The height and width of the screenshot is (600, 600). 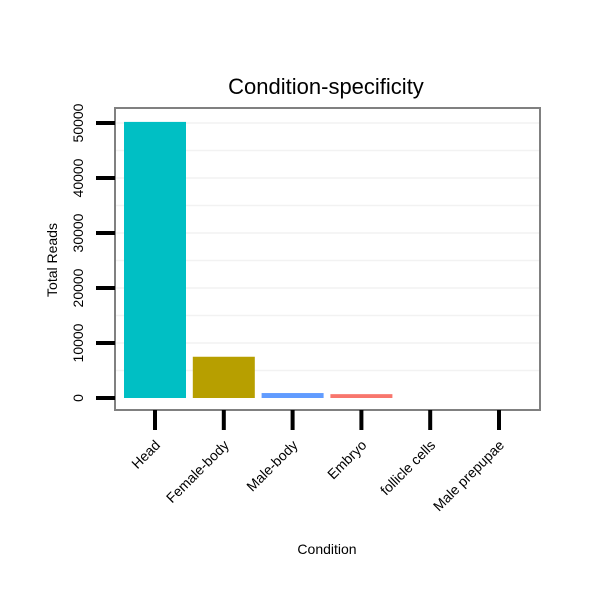 I want to click on y-axis-title: Total Reads, so click(x=52, y=260).